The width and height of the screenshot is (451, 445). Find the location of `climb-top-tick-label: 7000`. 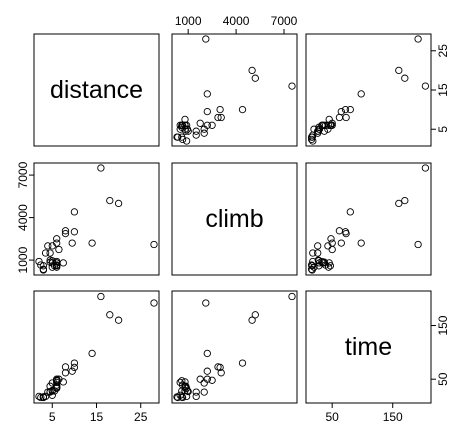

climb-top-tick-label: 7000 is located at coordinates (284, 21).